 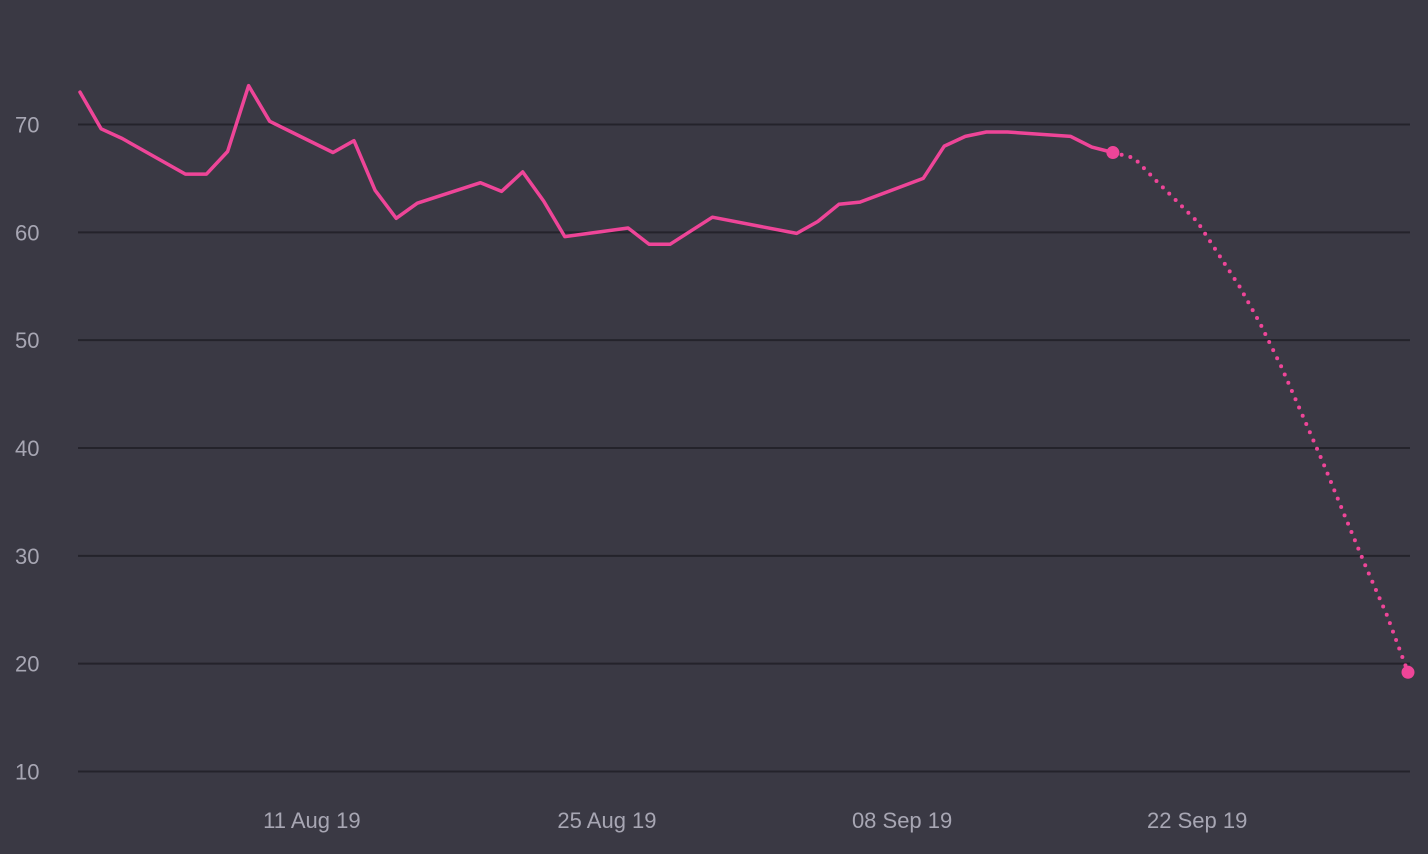 I want to click on actual-line, so click(x=596, y=164).